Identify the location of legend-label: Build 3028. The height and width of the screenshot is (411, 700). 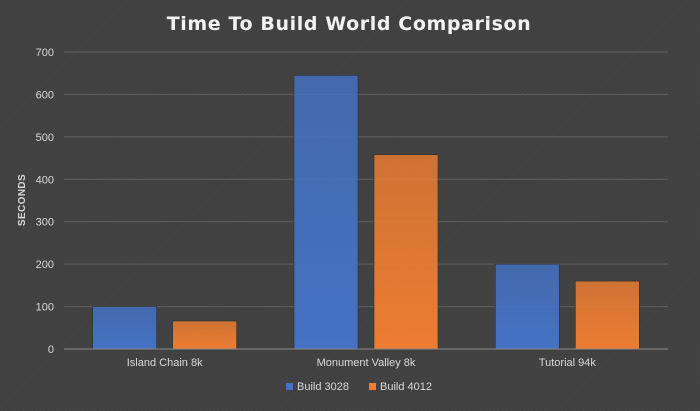
(323, 387).